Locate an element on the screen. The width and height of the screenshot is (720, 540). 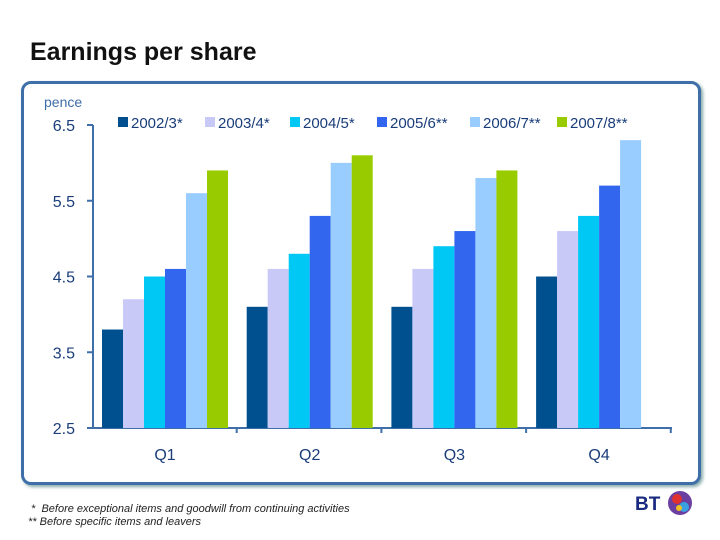
bar-20045-Q3 is located at coordinates (444, 337).